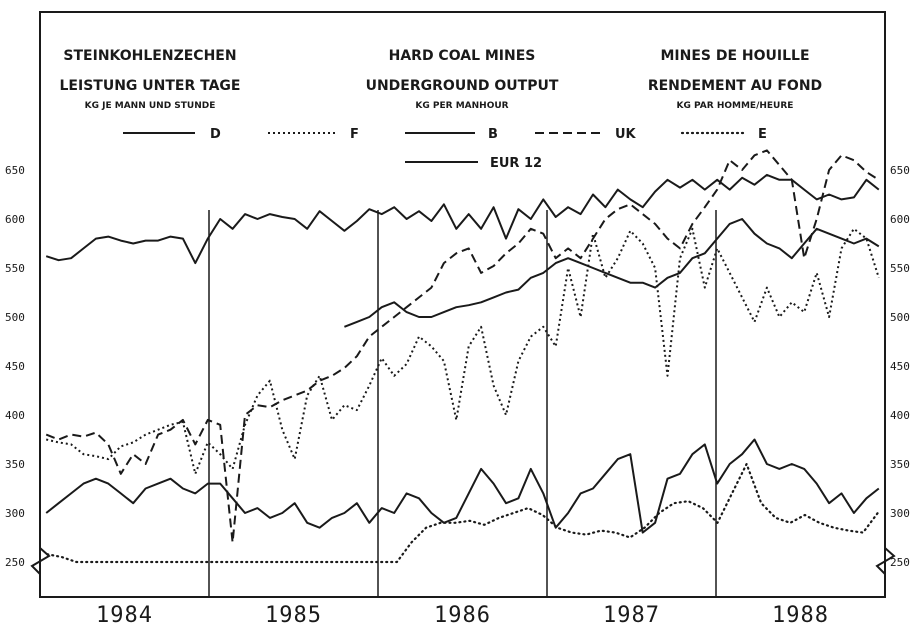 Image resolution: width=918 pixels, height=633 pixels. What do you see at coordinates (900, 464) in the screenshot?
I see `y-tick-right-350: 350` at bounding box center [900, 464].